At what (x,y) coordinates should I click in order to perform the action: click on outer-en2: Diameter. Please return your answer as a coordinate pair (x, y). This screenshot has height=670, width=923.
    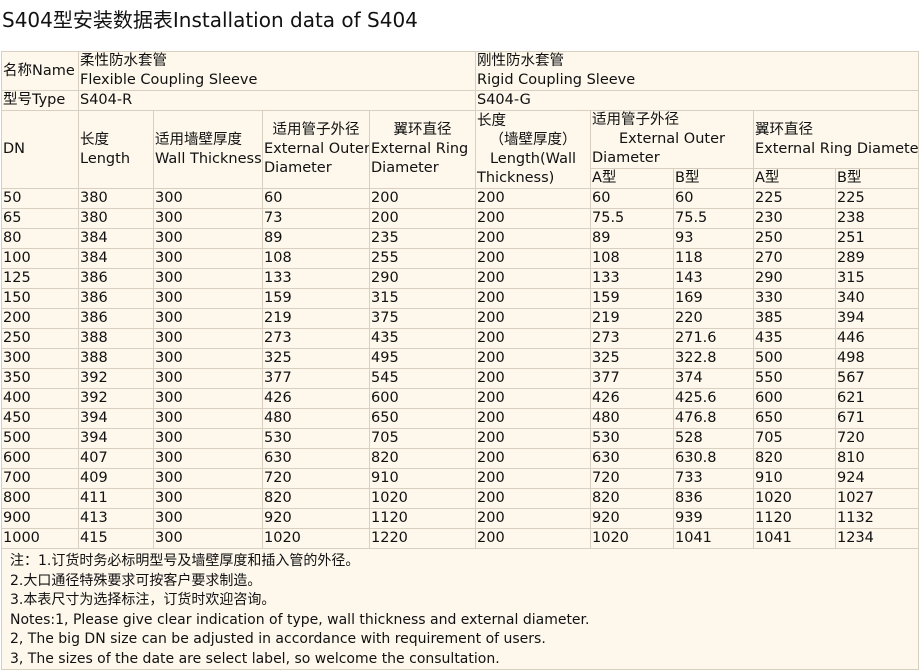
    Looking at the image, I should click on (298, 168).